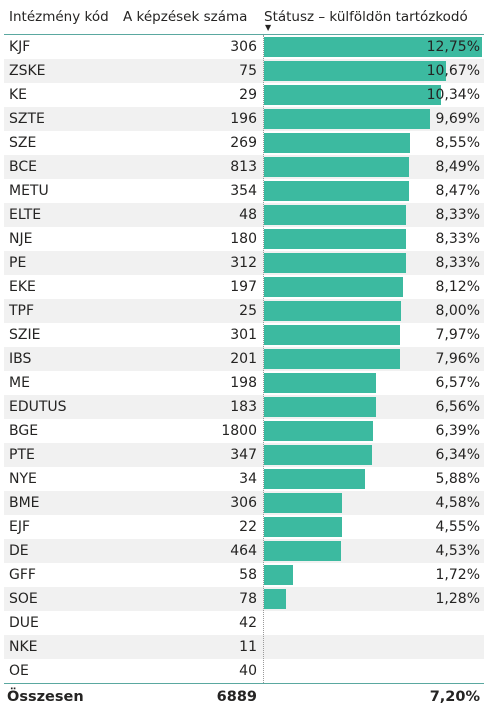 The image size is (494, 714). What do you see at coordinates (457, 455) in the screenshot?
I see `status-abroad-pct: 6,34%` at bounding box center [457, 455].